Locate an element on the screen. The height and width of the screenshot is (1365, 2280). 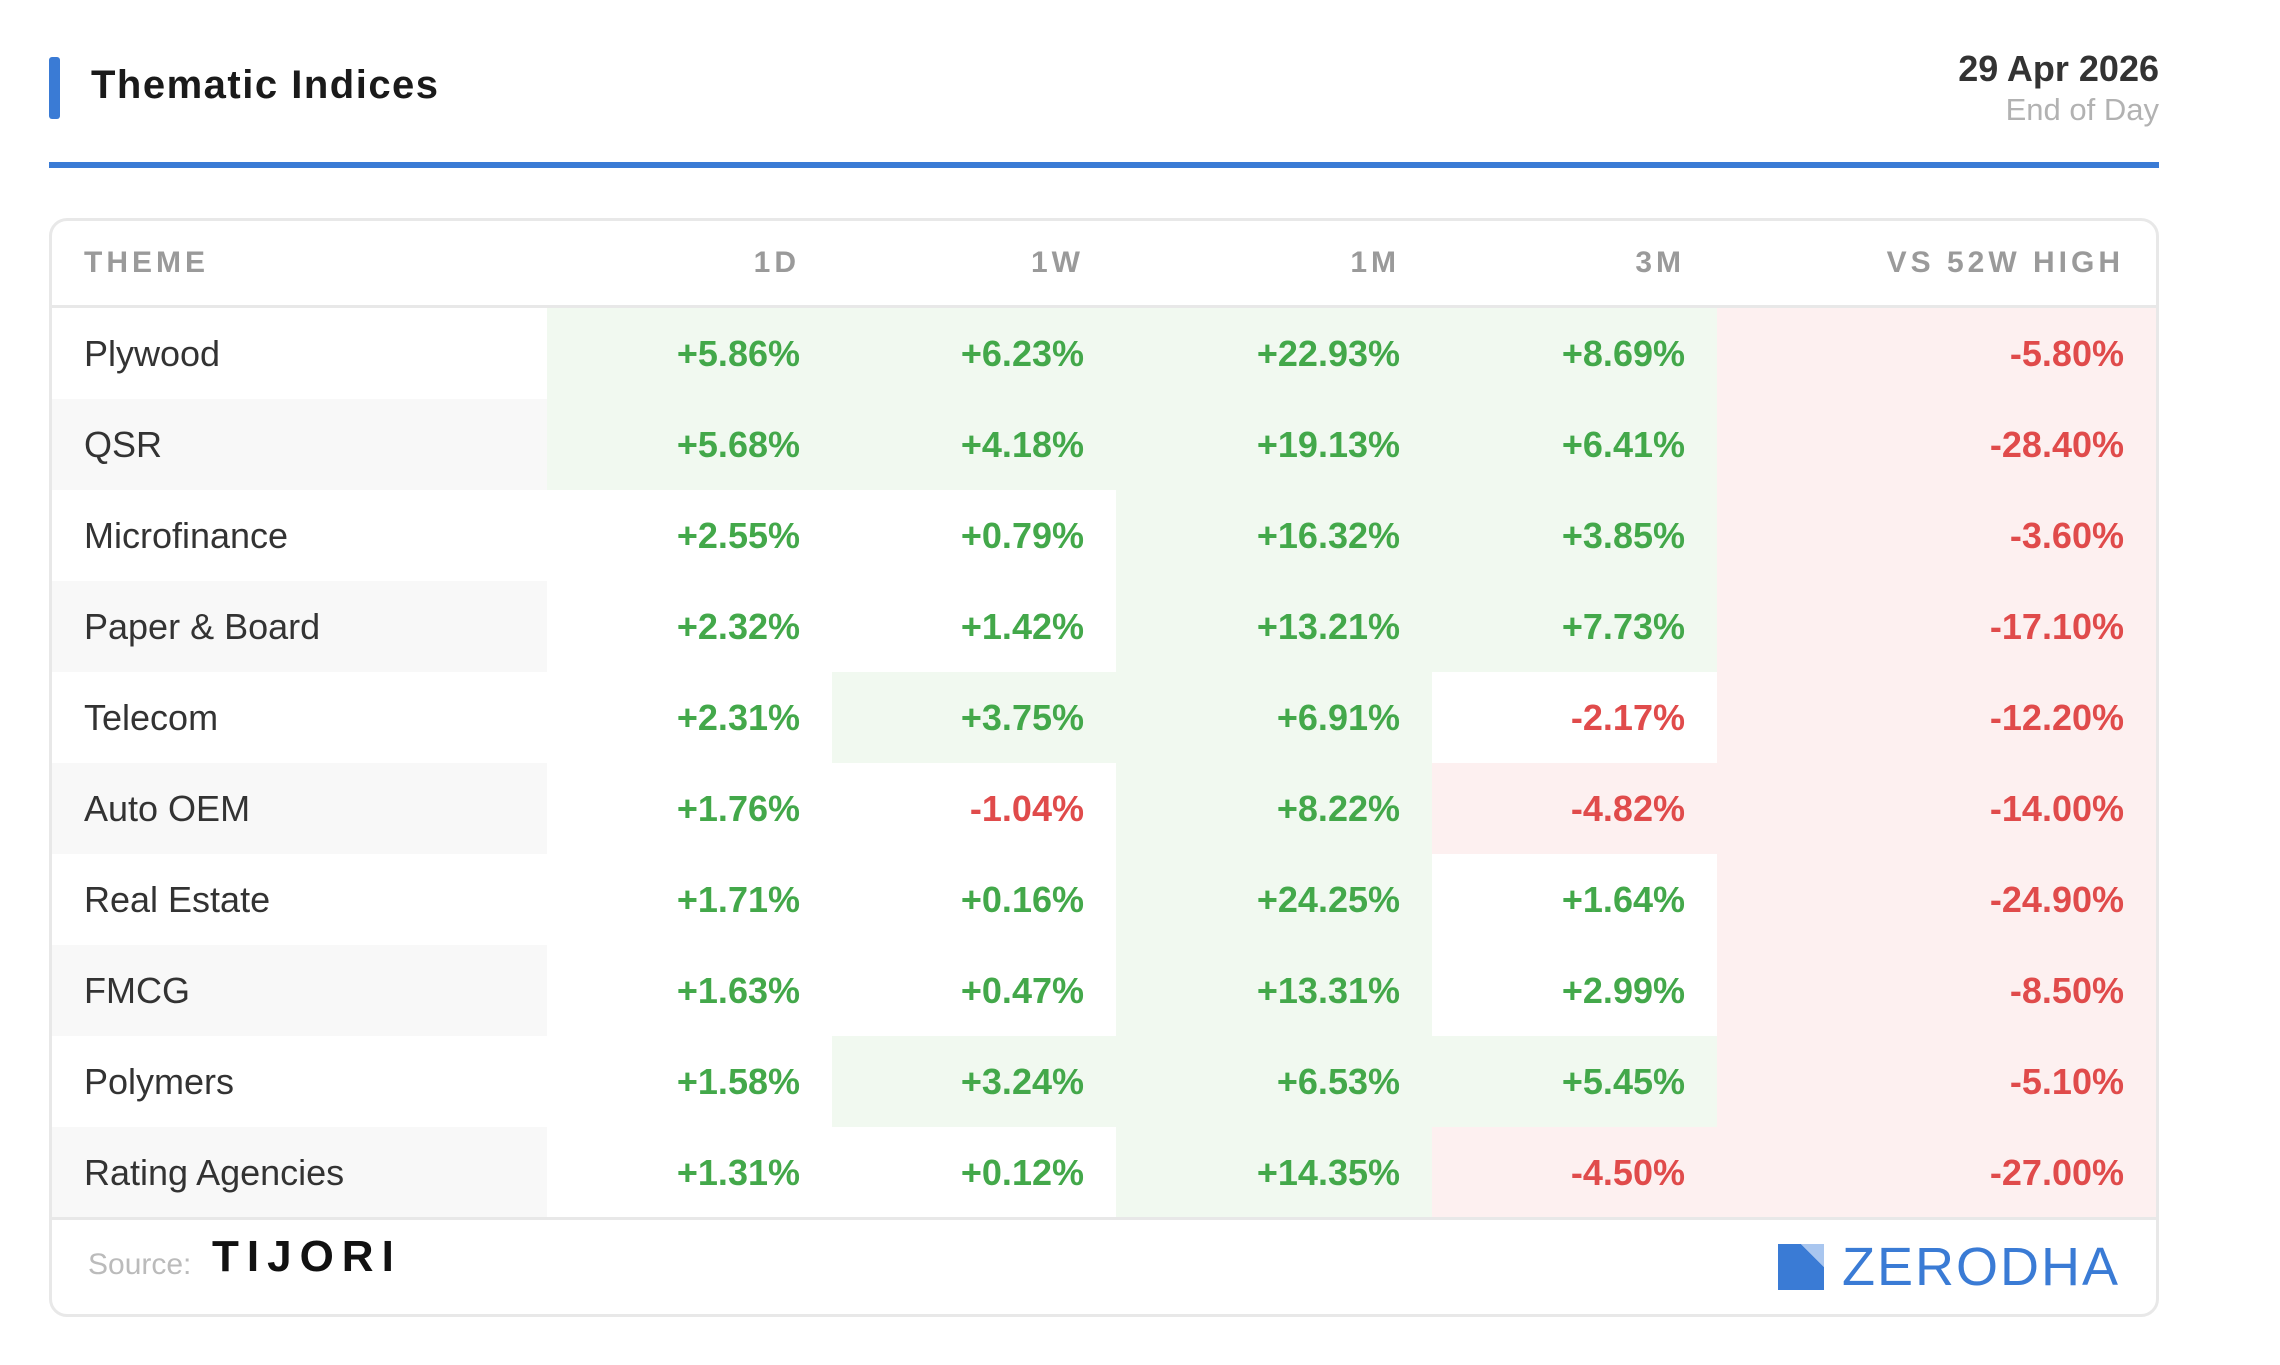
theme-name-cell: Plywood is located at coordinates (152, 353).